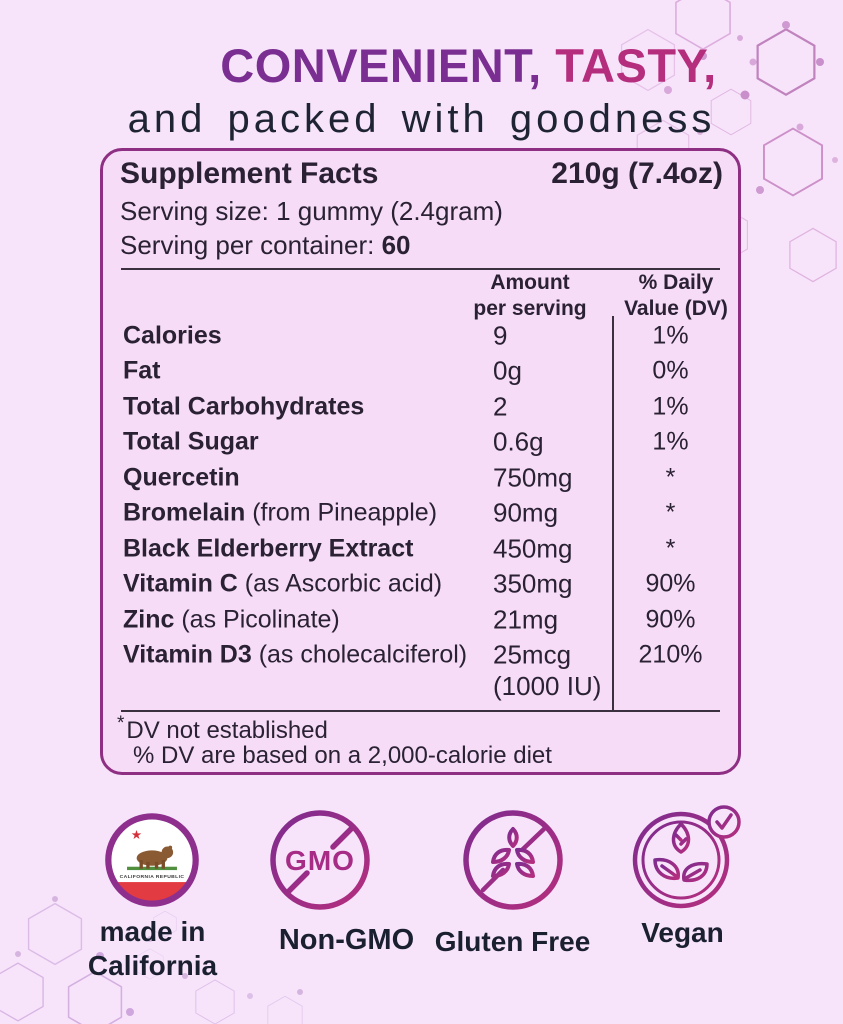  I want to click on nutrient-note: (as cholecalciferol), so click(359, 654).